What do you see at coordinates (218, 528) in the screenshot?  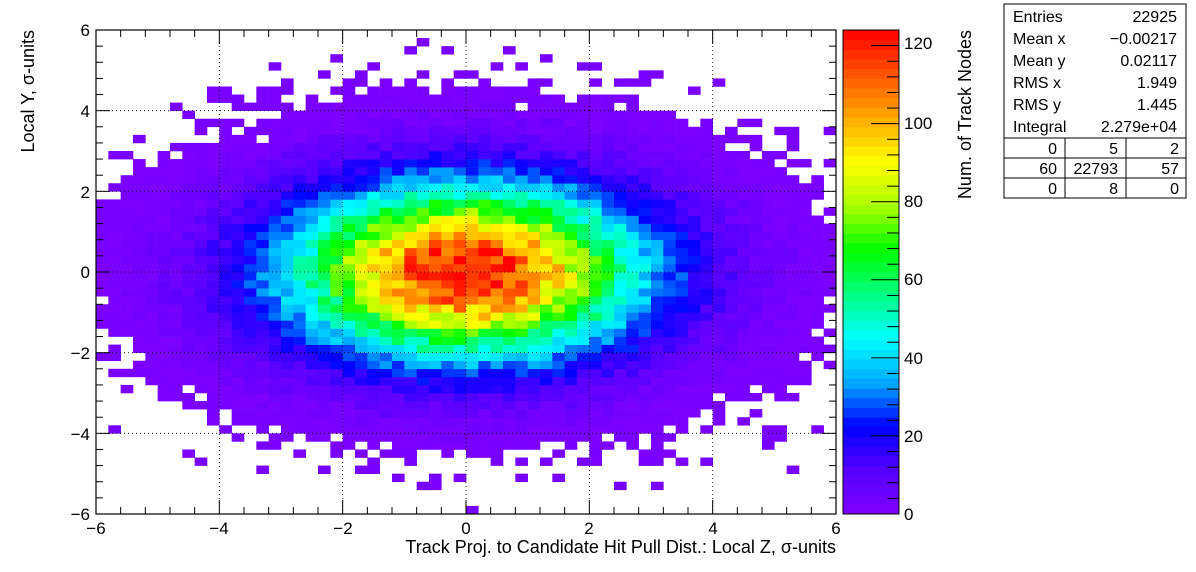 I see `x-tick-label: −4` at bounding box center [218, 528].